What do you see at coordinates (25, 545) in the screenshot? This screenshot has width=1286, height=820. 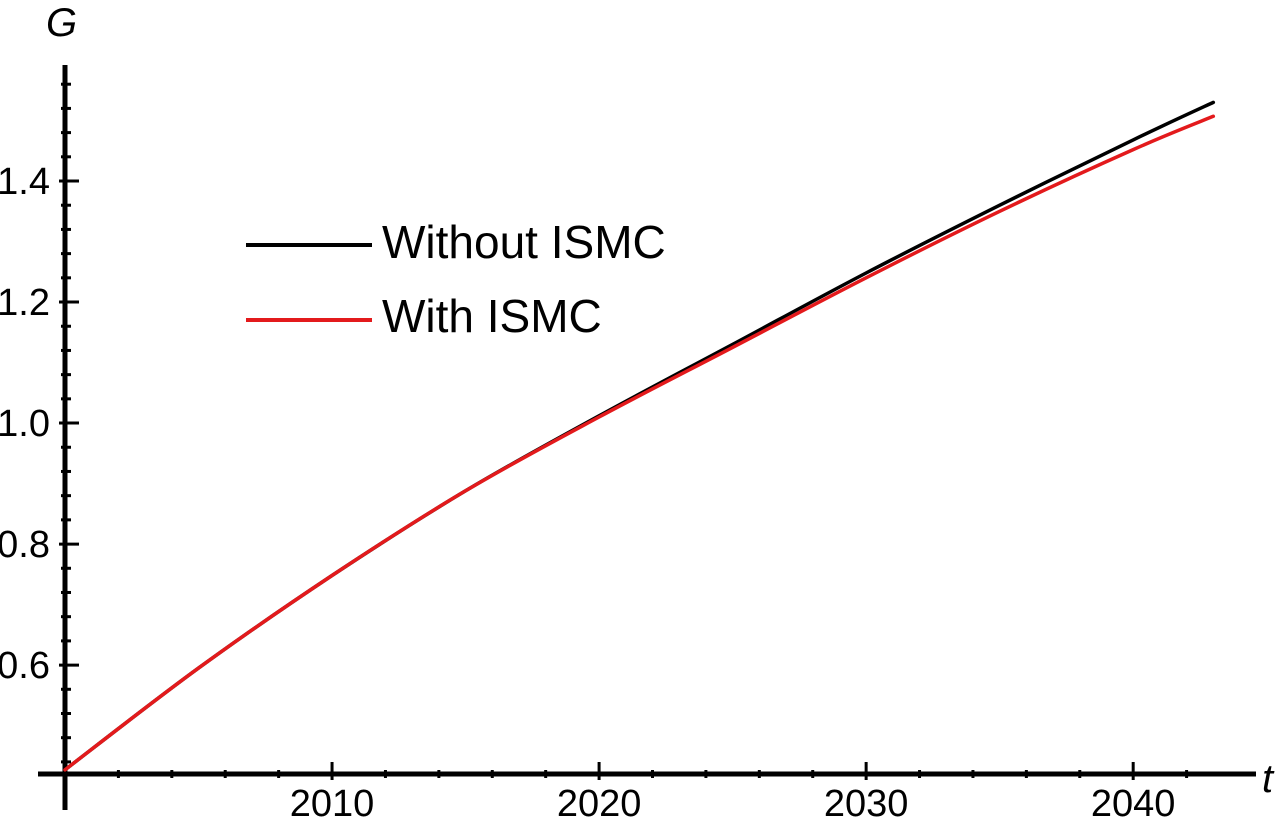 I see `y-tick-label: 0.8` at bounding box center [25, 545].